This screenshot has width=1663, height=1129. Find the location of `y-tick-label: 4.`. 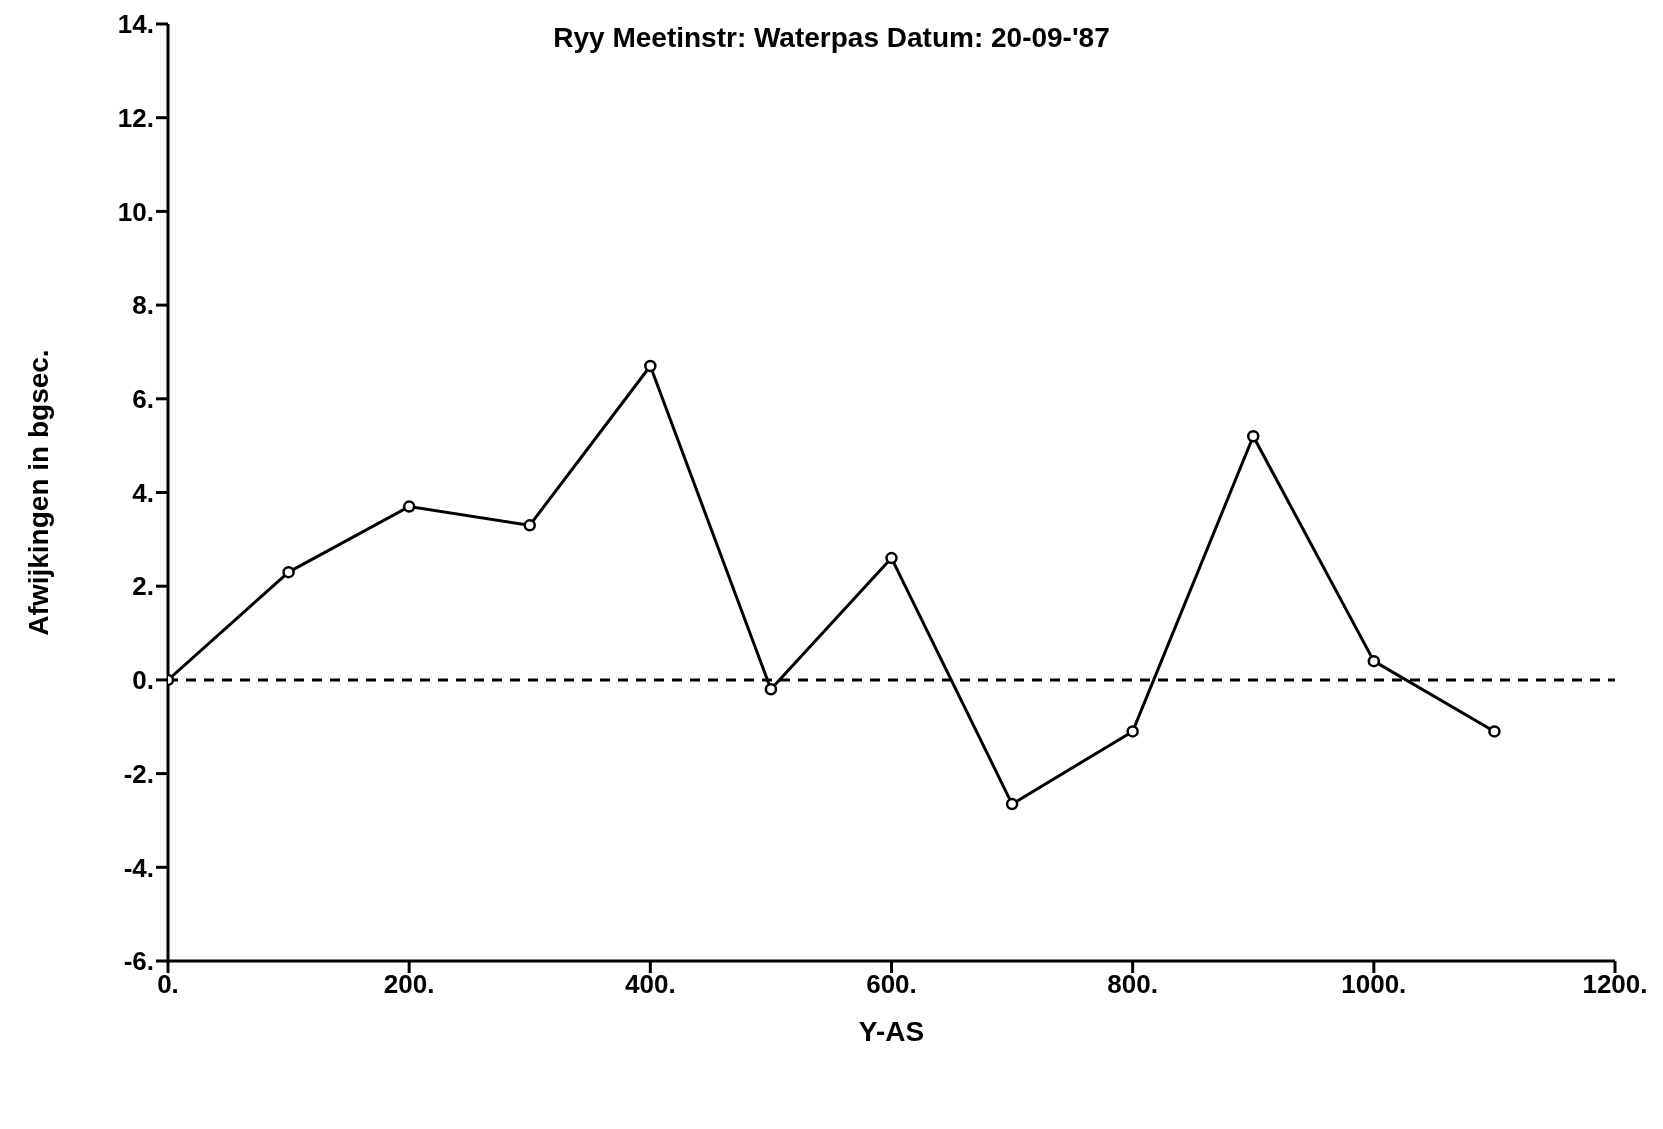

y-tick-label: 4. is located at coordinates (143, 492).